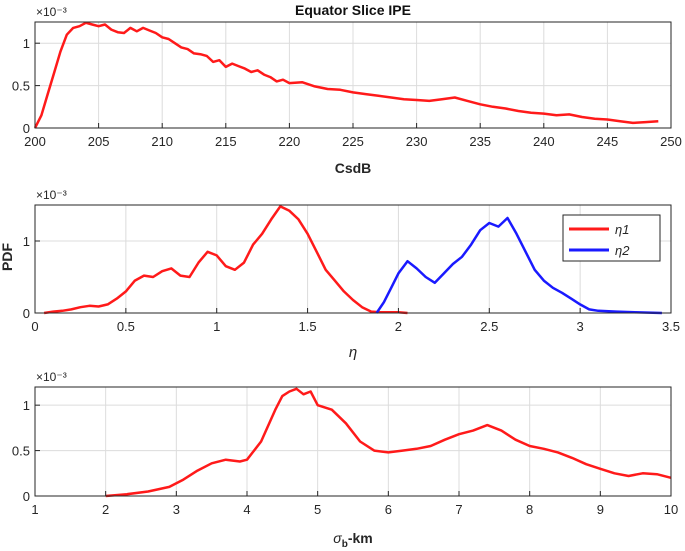 The image size is (685, 551). What do you see at coordinates (162, 141) in the screenshot?
I see `x-tick-label: 210` at bounding box center [162, 141].